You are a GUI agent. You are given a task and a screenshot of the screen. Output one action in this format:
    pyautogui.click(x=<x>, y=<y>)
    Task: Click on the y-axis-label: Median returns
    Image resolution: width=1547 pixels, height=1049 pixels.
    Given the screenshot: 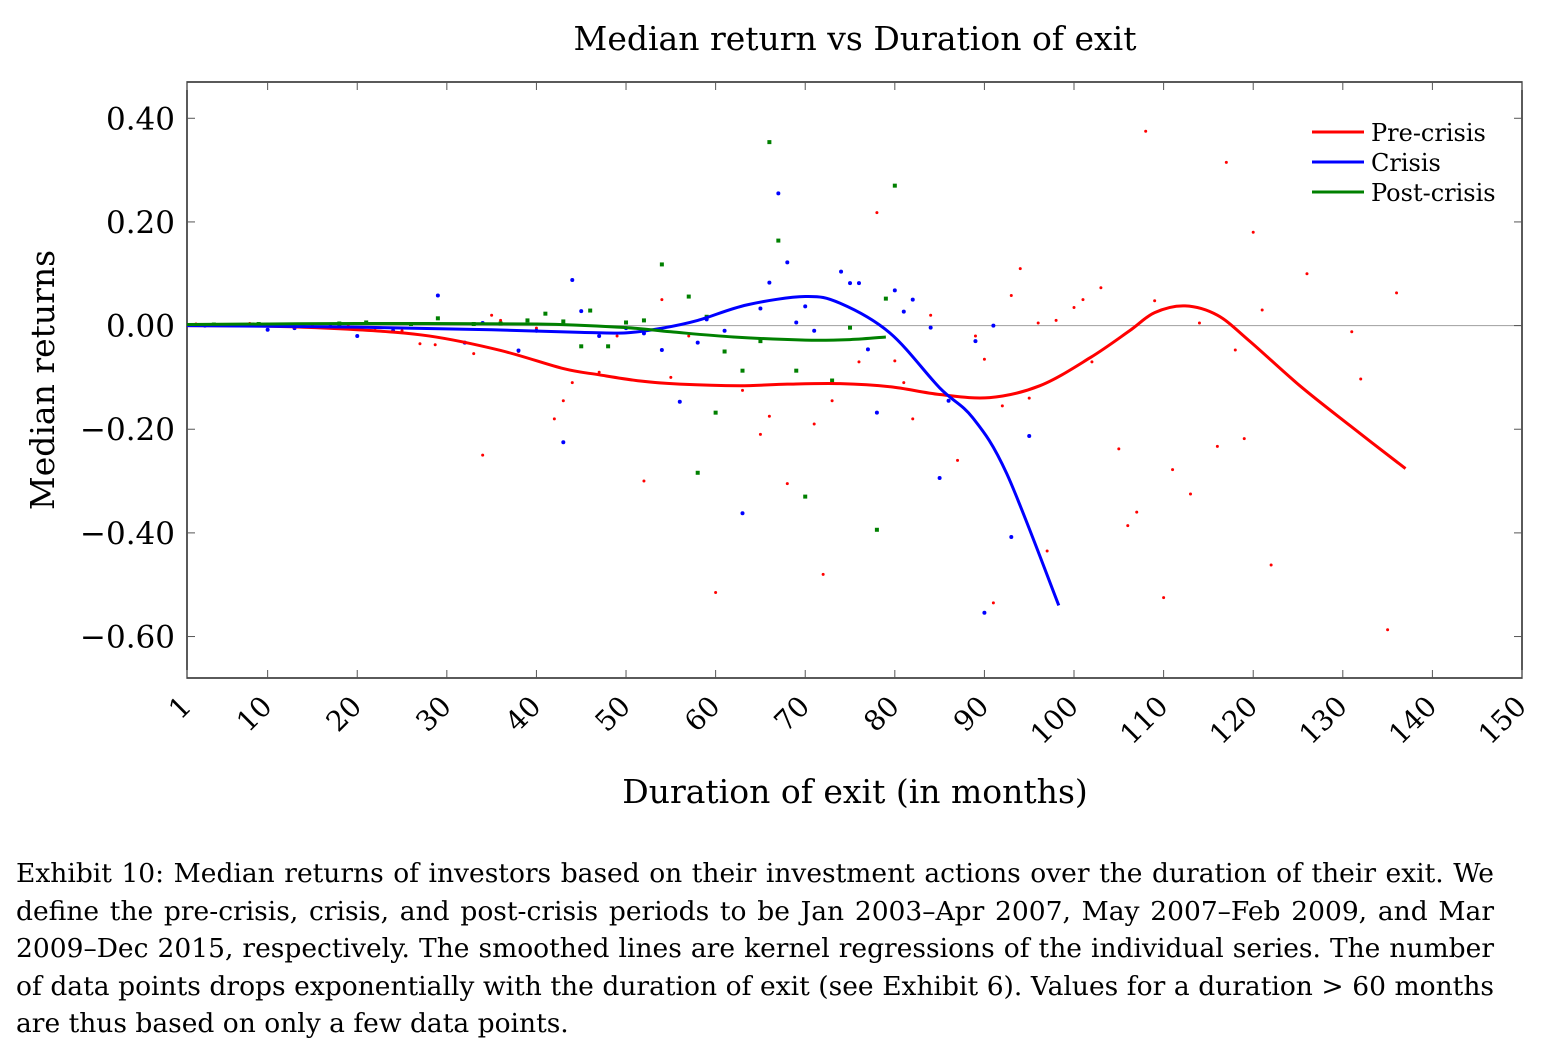 What is the action you would take?
    pyautogui.click(x=42, y=380)
    